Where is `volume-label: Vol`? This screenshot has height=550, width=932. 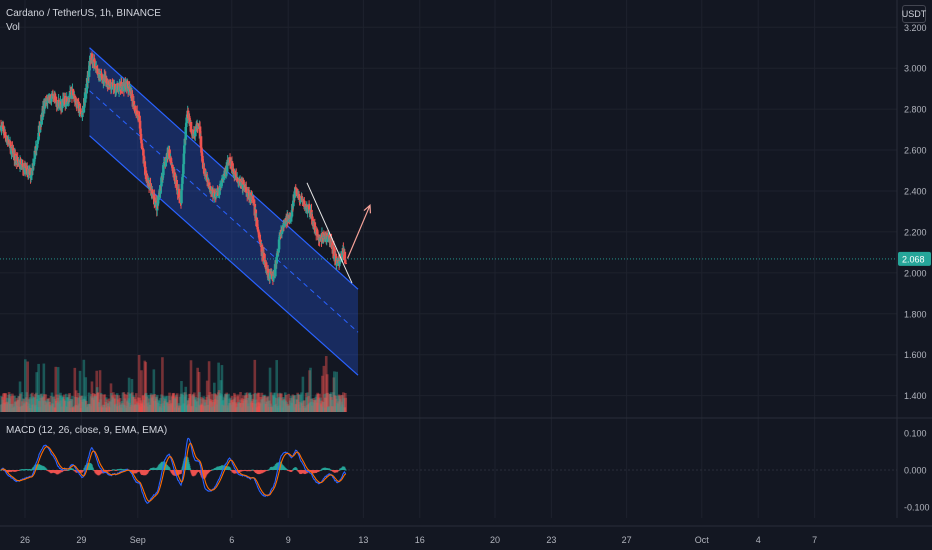 volume-label: Vol is located at coordinates (13, 27).